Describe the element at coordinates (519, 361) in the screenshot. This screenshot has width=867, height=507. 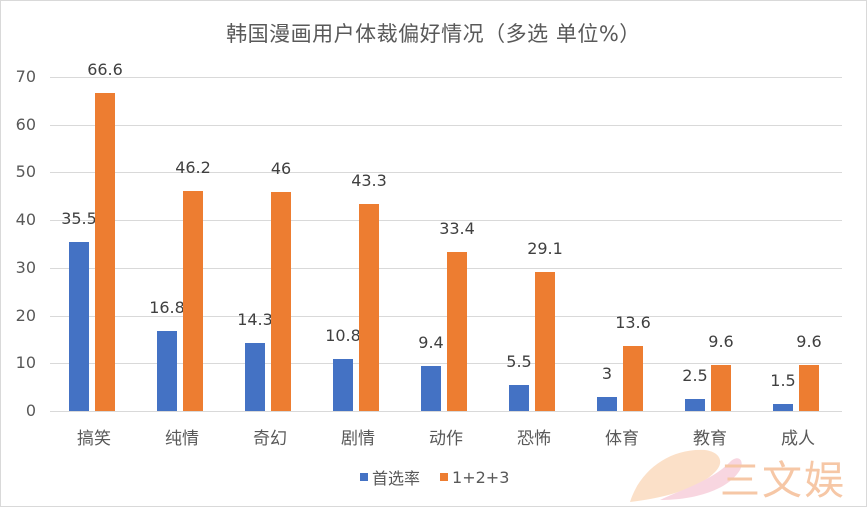
I see `data-label: 5.5` at that location.